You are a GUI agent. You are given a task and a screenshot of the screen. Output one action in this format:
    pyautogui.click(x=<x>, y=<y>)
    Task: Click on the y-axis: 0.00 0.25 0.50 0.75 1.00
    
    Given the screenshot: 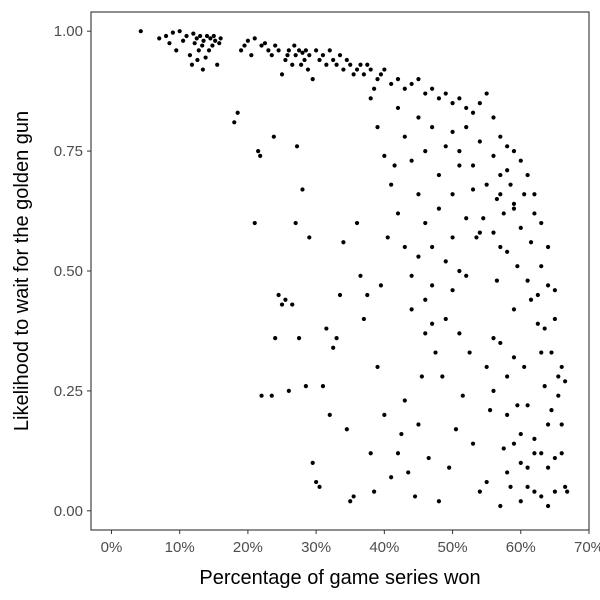 What is the action you would take?
    pyautogui.click(x=72, y=271)
    